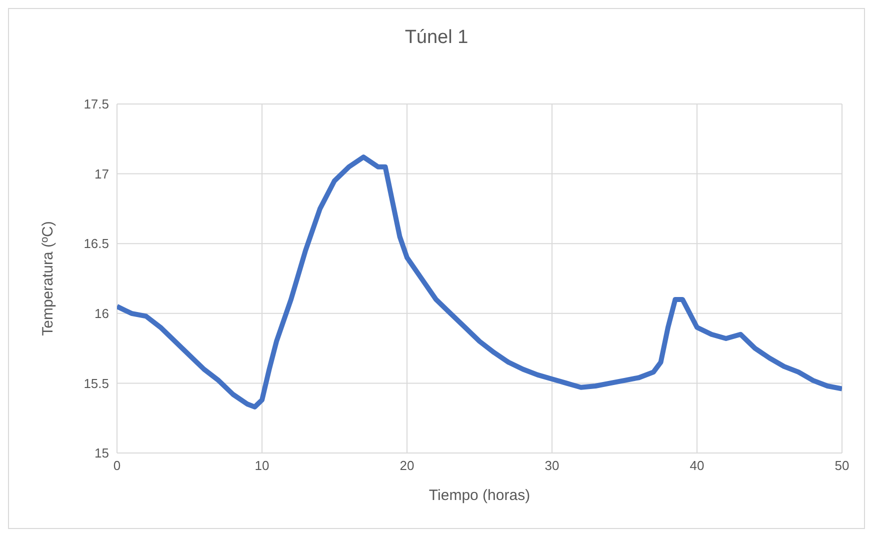  What do you see at coordinates (407, 466) in the screenshot?
I see `x-tick-label: 20` at bounding box center [407, 466].